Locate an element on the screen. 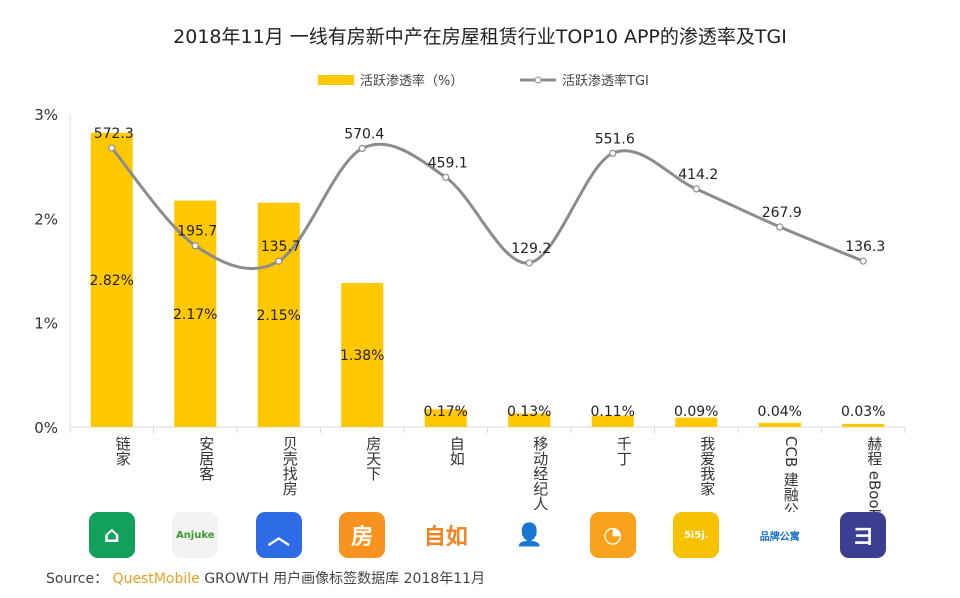 This screenshot has height=598, width=960. source-brand: QuestMobile is located at coordinates (156, 579).